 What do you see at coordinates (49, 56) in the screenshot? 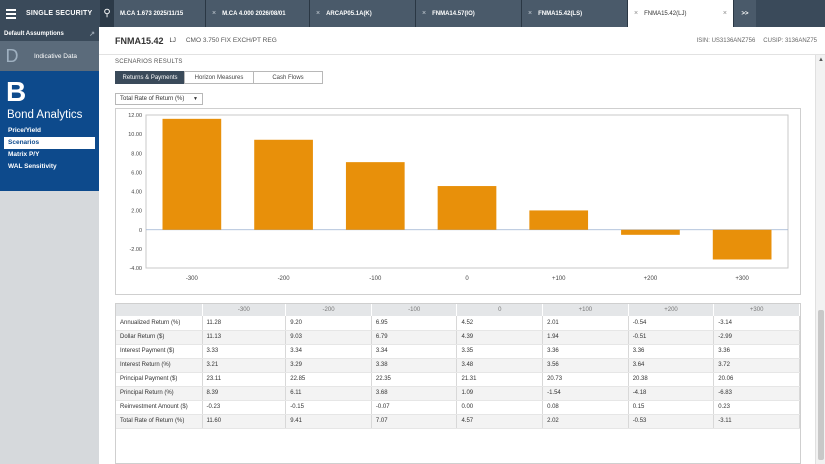
I see `indicative-data-section: D Indicative Data` at bounding box center [49, 56].